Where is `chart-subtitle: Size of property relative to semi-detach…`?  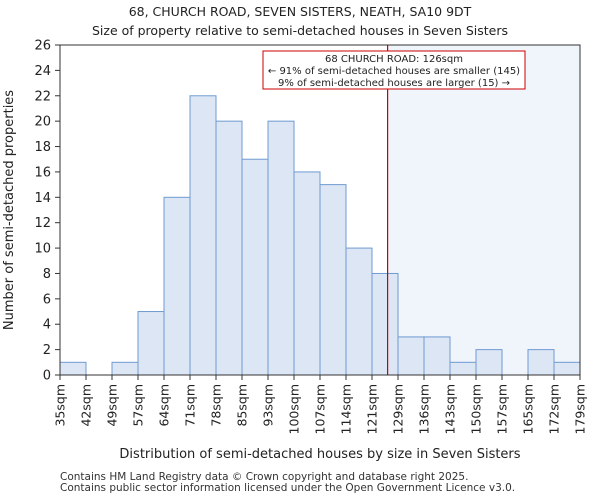
chart-subtitle: Size of property relative to semi-detach… is located at coordinates (300, 30).